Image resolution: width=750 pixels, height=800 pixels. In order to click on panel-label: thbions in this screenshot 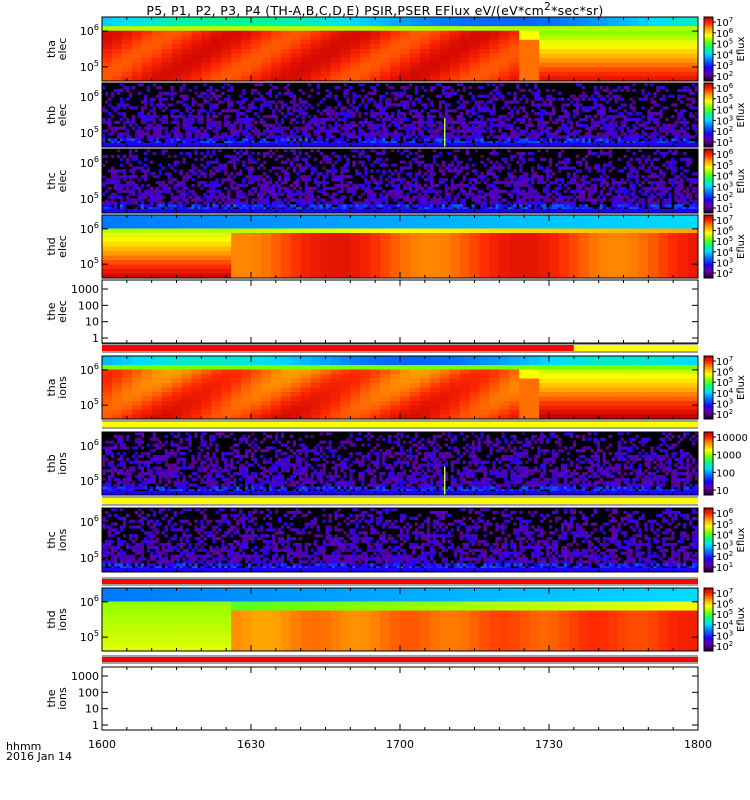, I will do `click(57, 463)`.